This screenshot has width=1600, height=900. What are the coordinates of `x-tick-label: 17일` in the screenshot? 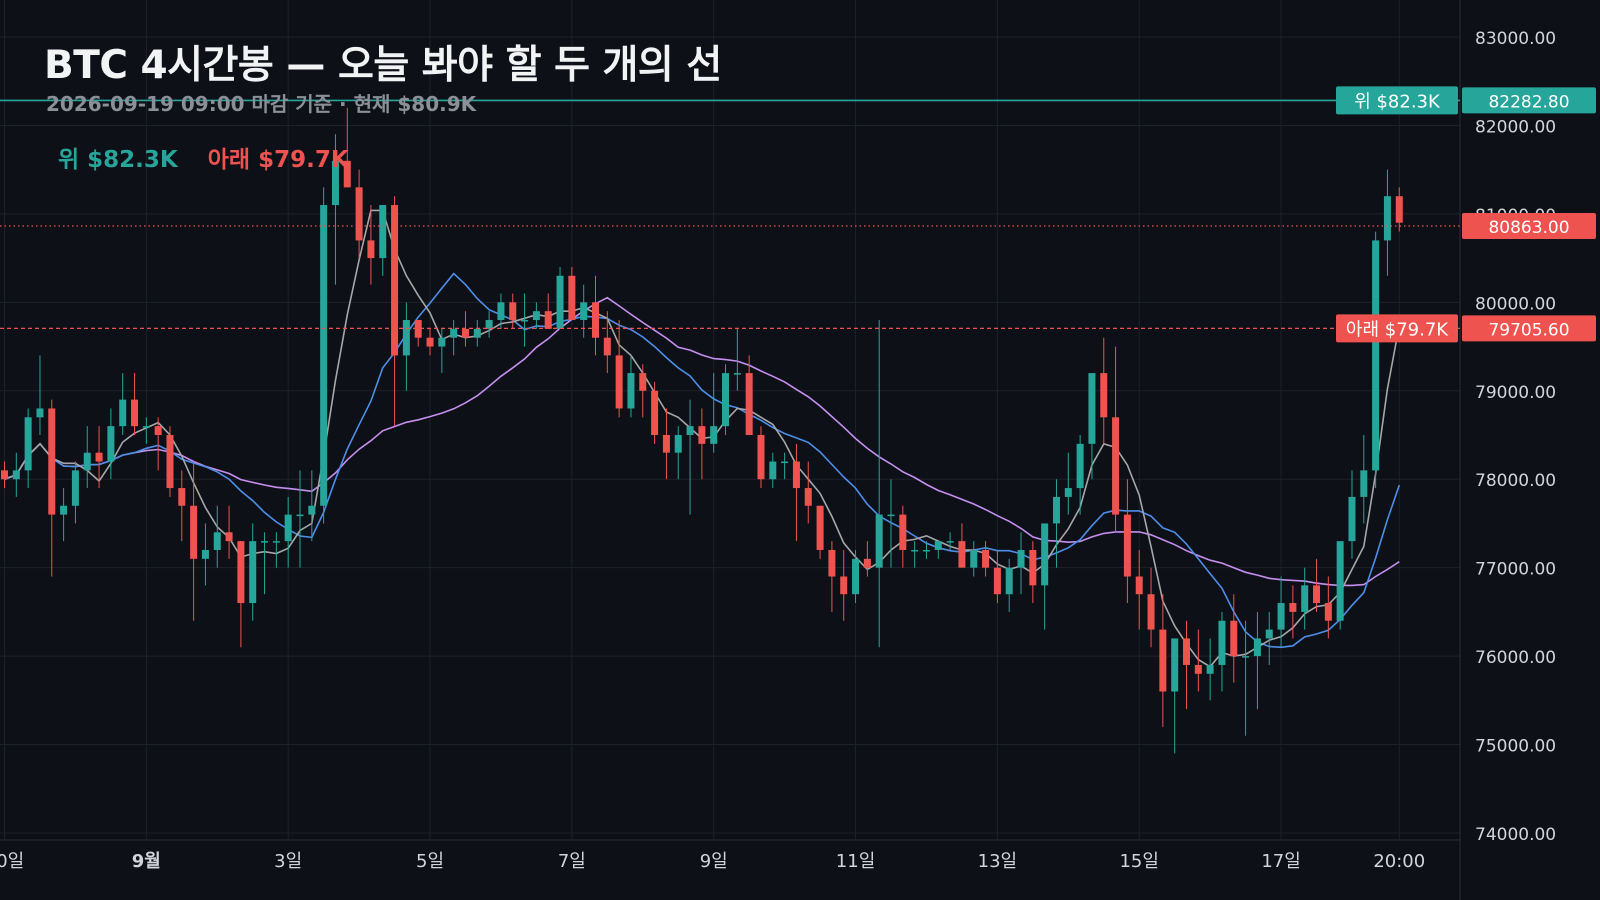 It's located at (1280, 861).